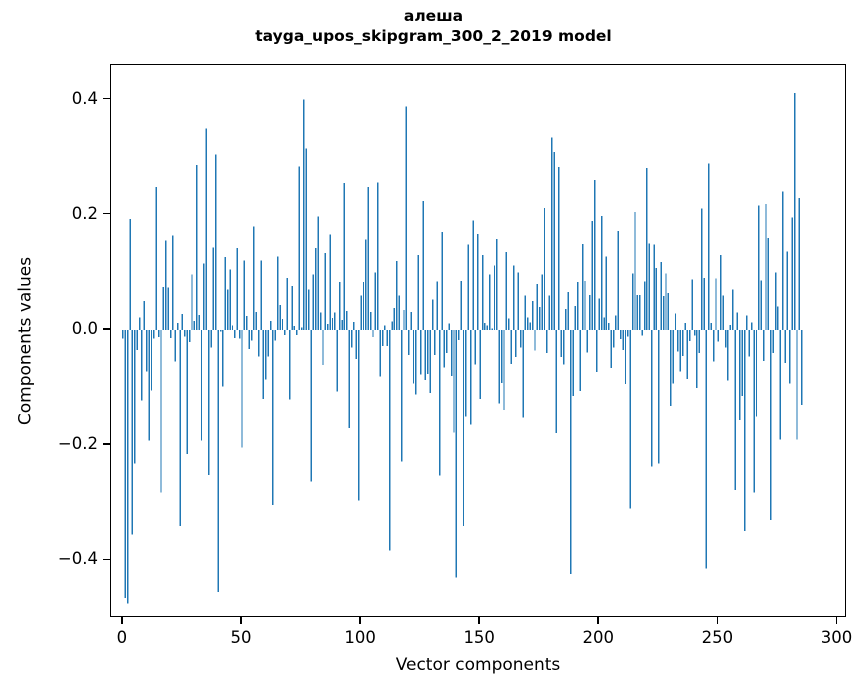 This screenshot has width=867, height=696. Describe the element at coordinates (717, 637) in the screenshot. I see `x-tick-label: 250` at that location.